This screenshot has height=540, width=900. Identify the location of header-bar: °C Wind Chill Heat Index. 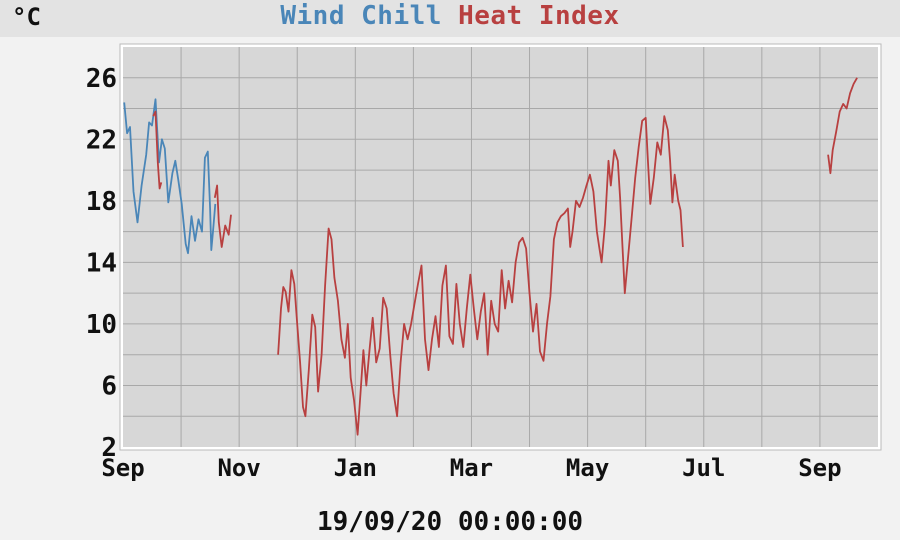
(450, 18).